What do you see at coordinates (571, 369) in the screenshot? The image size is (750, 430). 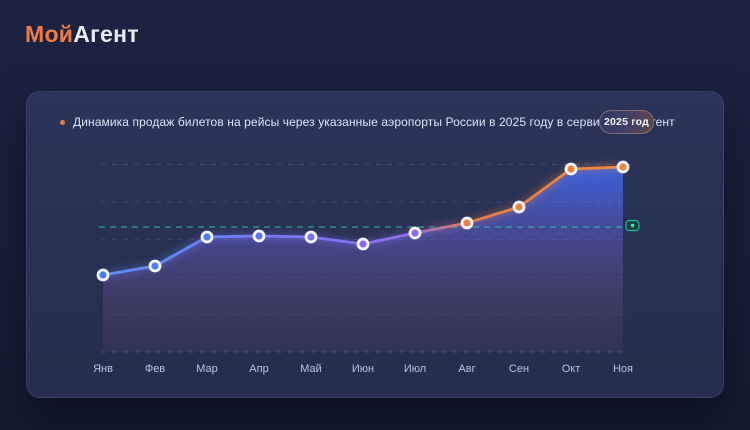 I see `x-axis-label: Окт` at bounding box center [571, 369].